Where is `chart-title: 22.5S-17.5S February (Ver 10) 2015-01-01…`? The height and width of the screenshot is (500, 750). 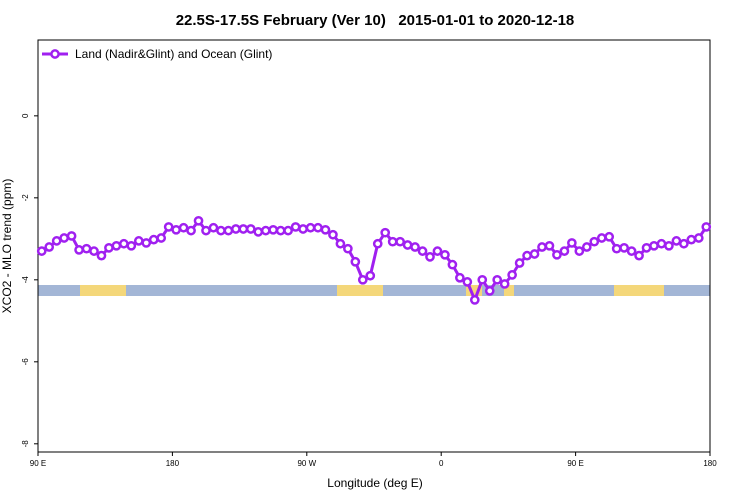 chart-title: 22.5S-17.5S February (Ver 10) 2015-01-01… is located at coordinates (375, 20).